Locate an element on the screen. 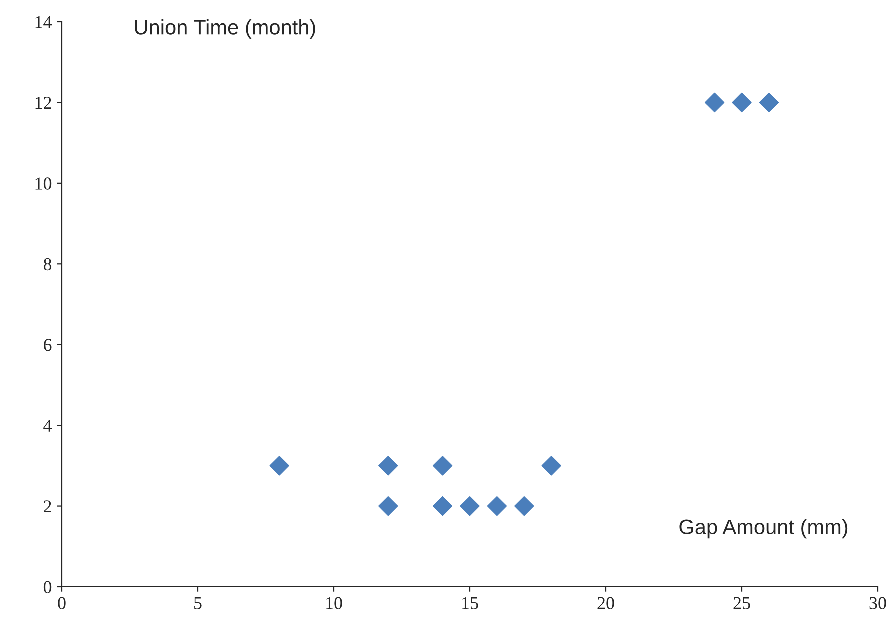 The width and height of the screenshot is (892, 635). x-axis-title: Gap Amount (mm) is located at coordinates (764, 529).